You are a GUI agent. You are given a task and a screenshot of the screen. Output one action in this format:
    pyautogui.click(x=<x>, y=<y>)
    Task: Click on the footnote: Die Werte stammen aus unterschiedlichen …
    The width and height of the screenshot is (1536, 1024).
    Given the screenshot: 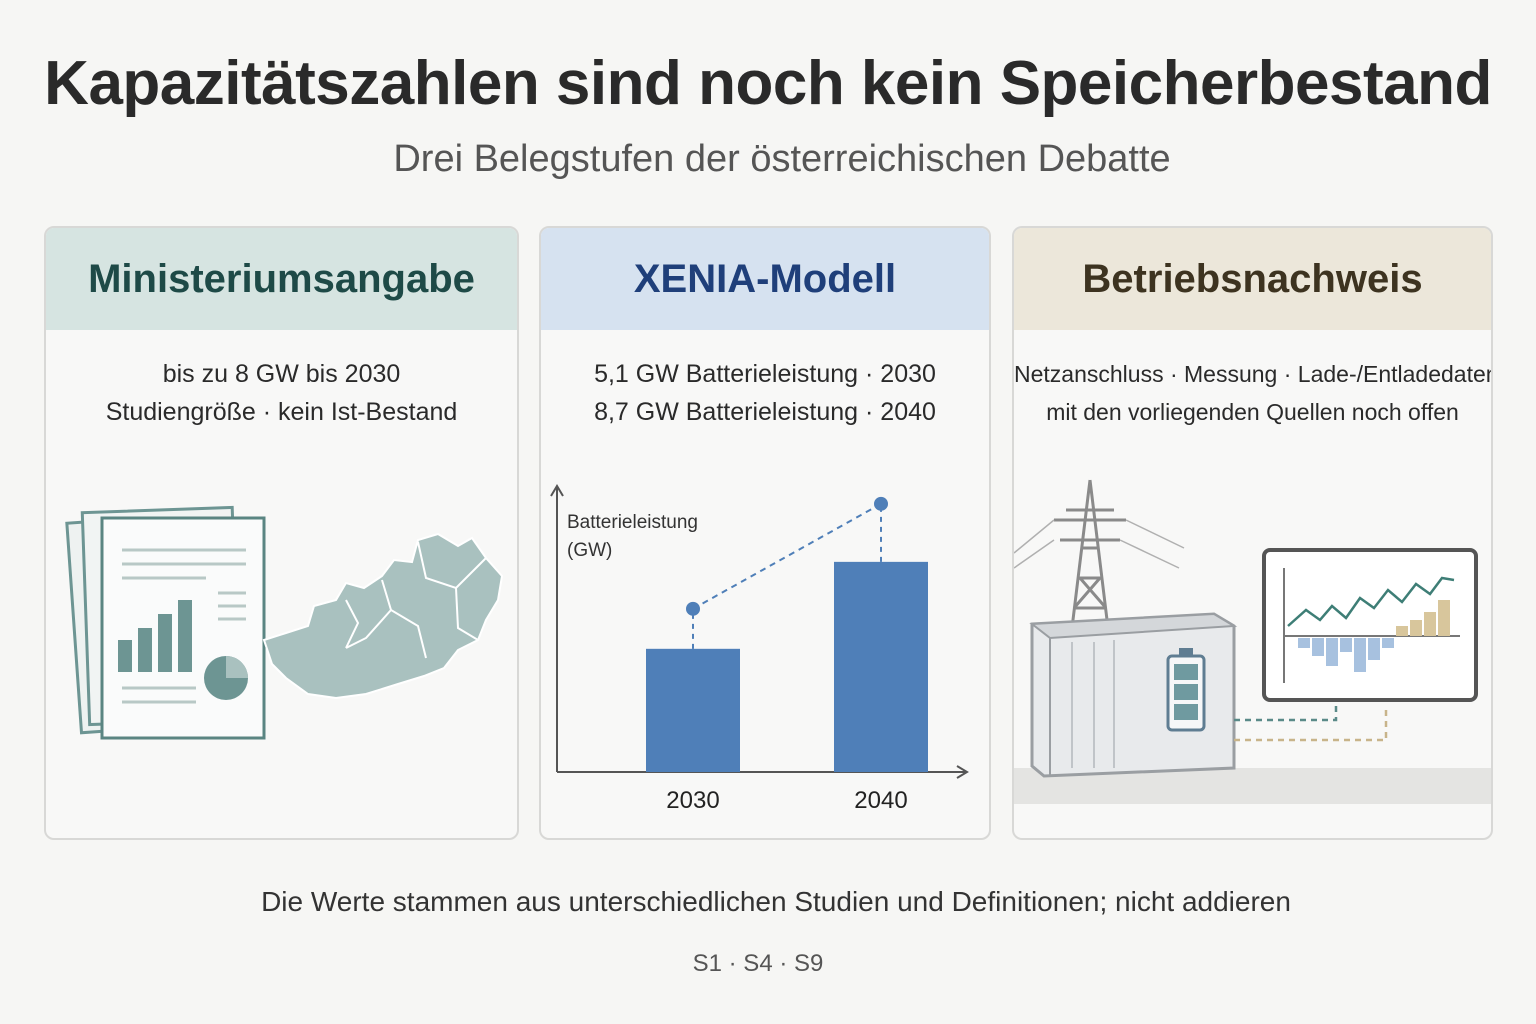 What is the action you would take?
    pyautogui.click(x=776, y=901)
    